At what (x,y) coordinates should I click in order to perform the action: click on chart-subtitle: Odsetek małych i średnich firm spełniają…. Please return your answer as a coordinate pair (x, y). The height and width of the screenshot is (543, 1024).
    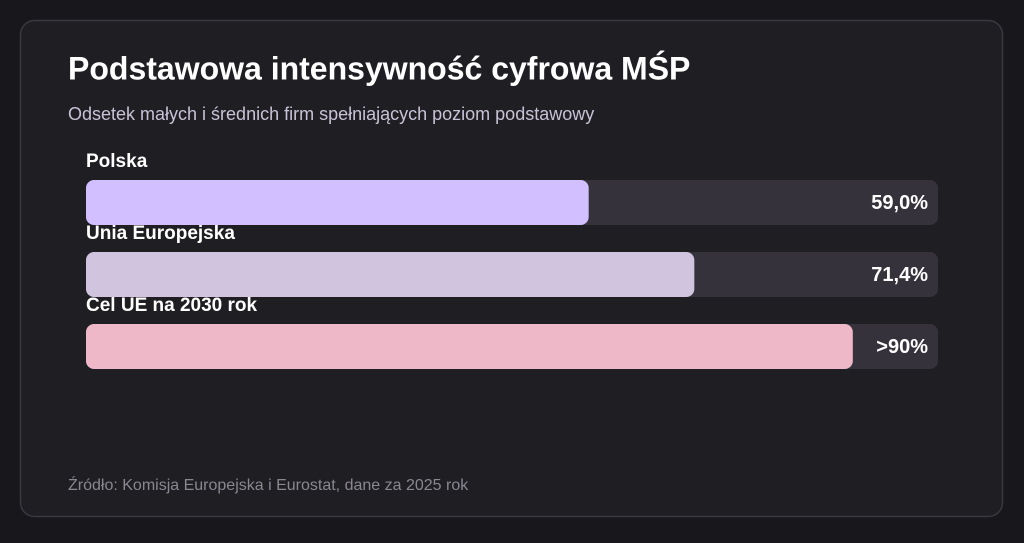
    Looking at the image, I should click on (331, 114).